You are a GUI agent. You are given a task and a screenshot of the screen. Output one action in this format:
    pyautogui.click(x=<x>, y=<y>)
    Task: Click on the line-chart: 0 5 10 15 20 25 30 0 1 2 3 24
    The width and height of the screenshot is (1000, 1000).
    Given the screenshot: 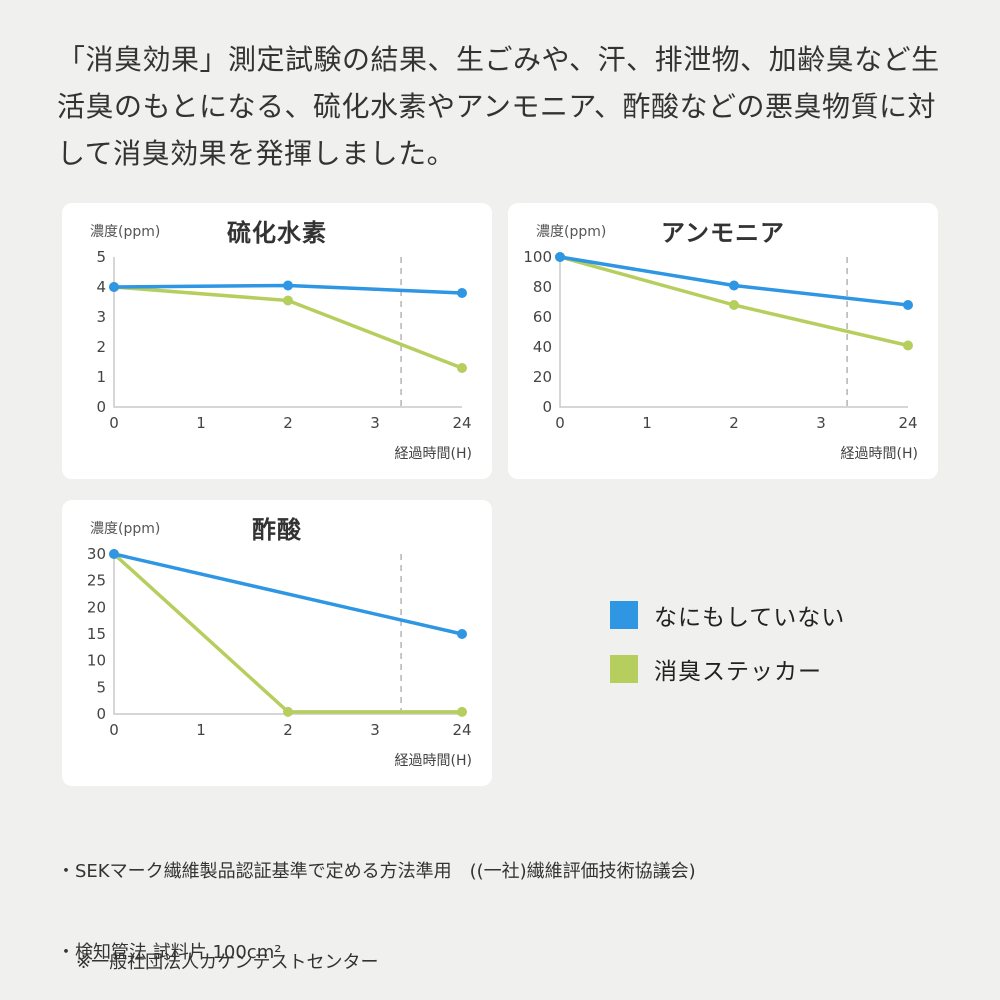 What is the action you would take?
    pyautogui.click(x=279, y=642)
    